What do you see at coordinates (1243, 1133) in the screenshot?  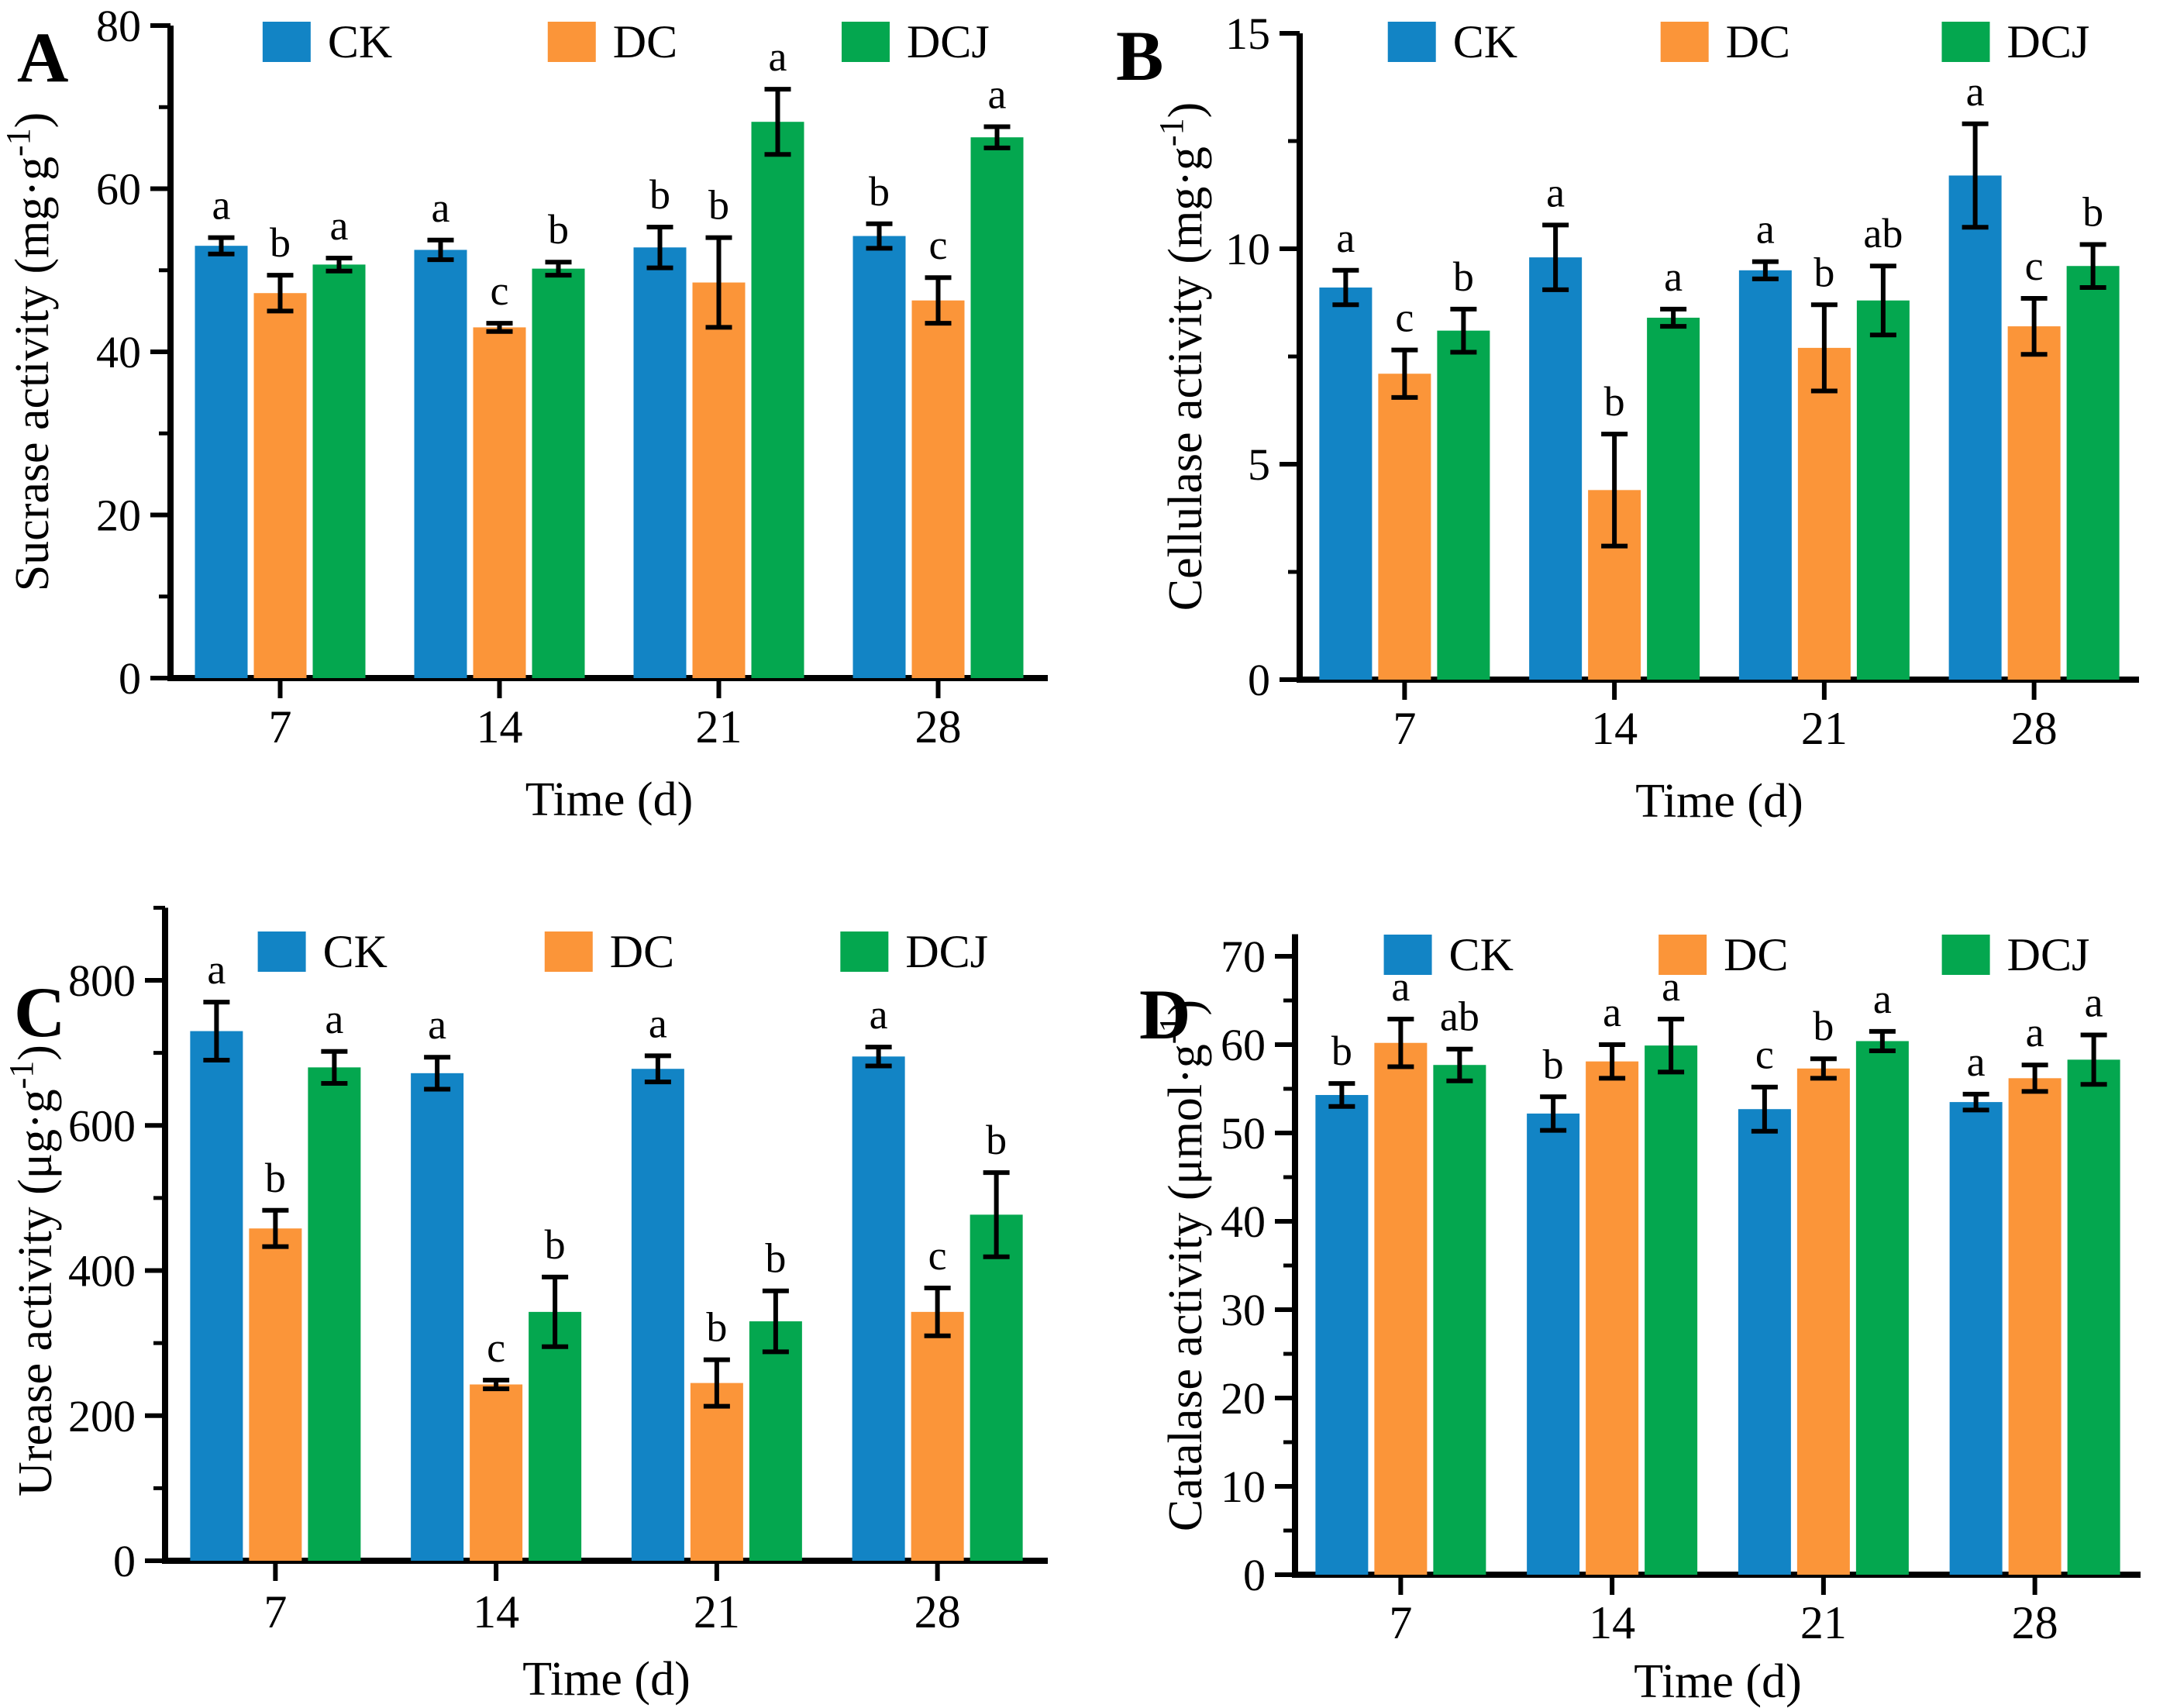 I see `y-tick-label: 50` at bounding box center [1243, 1133].